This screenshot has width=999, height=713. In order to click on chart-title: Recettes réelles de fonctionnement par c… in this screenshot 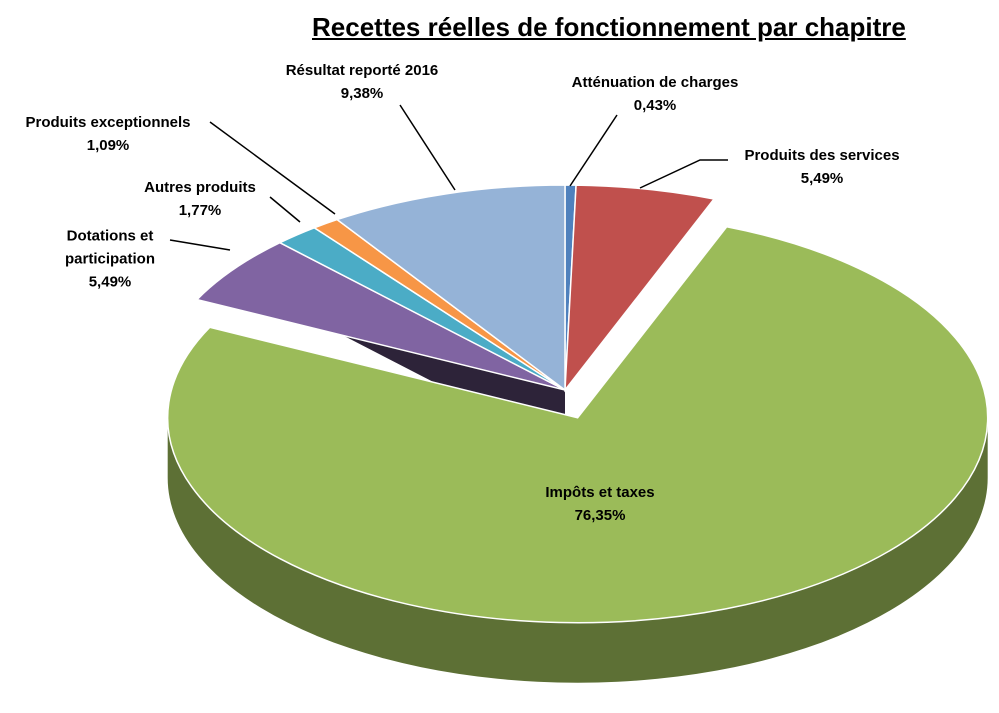, I will do `click(609, 27)`.